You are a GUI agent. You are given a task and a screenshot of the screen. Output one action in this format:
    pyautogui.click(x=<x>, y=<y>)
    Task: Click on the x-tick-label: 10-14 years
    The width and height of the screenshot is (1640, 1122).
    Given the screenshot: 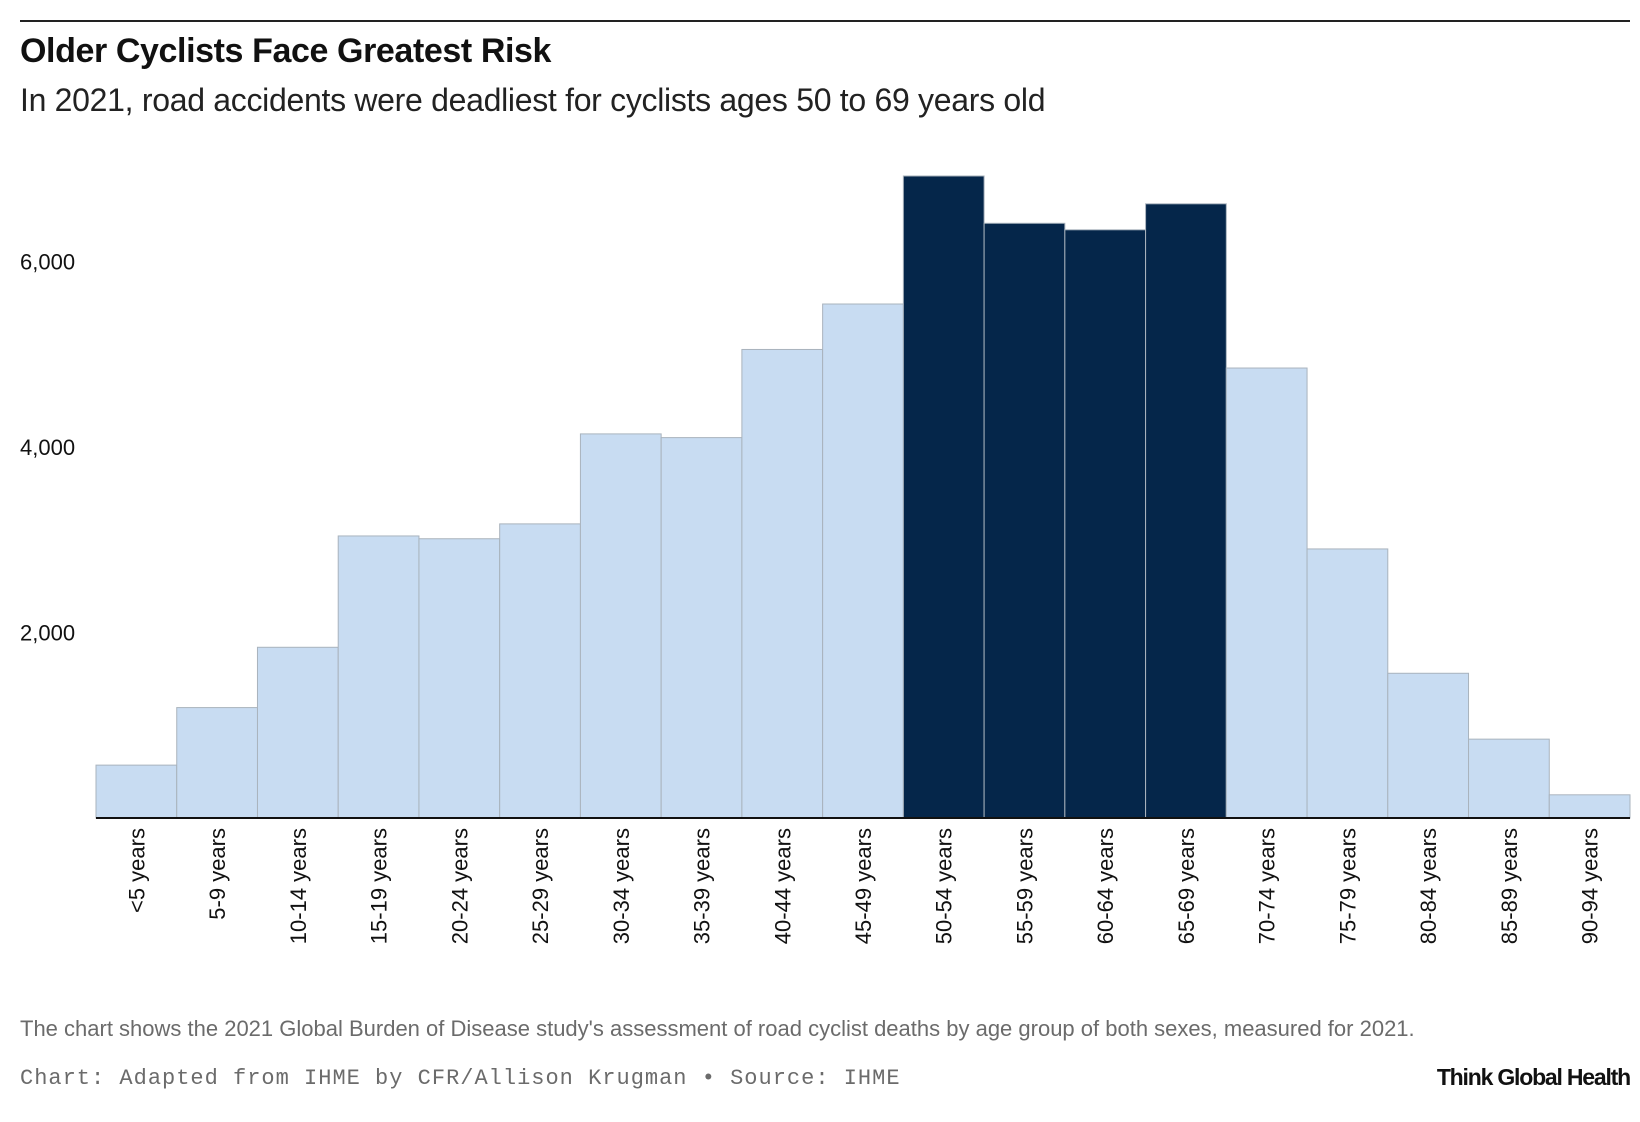 What is the action you would take?
    pyautogui.click(x=298, y=886)
    